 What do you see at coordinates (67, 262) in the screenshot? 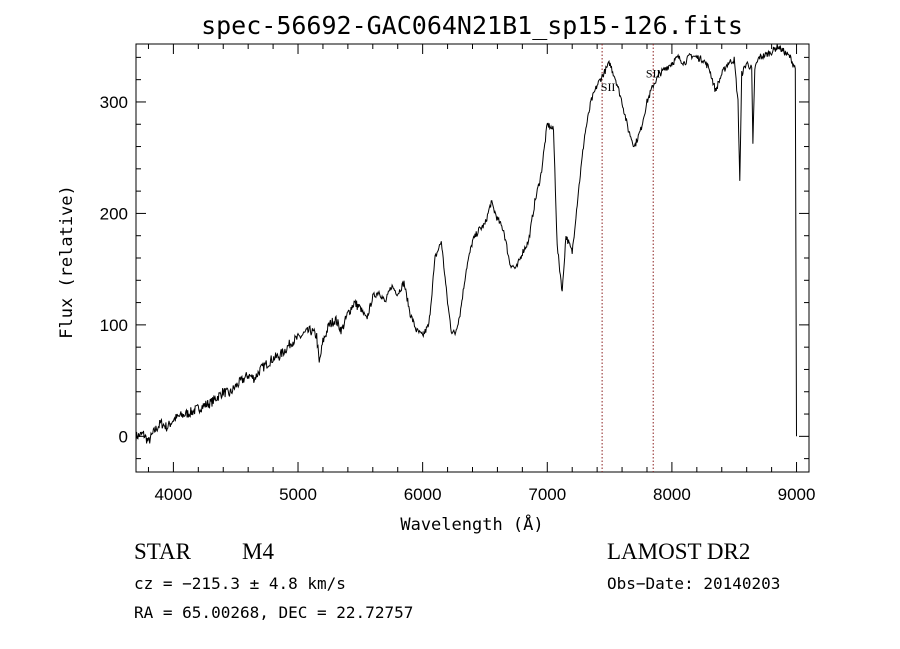
I see `y-axis-label: Flux (relative)` at bounding box center [67, 262].